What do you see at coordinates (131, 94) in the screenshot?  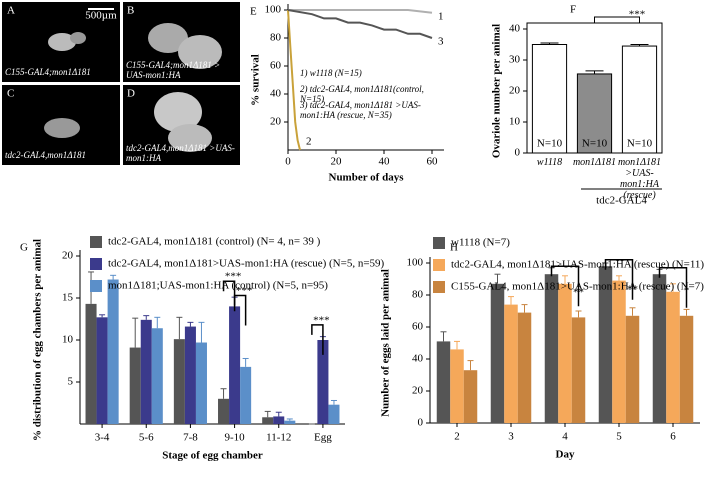 I see `panel-label: D` at bounding box center [131, 94].